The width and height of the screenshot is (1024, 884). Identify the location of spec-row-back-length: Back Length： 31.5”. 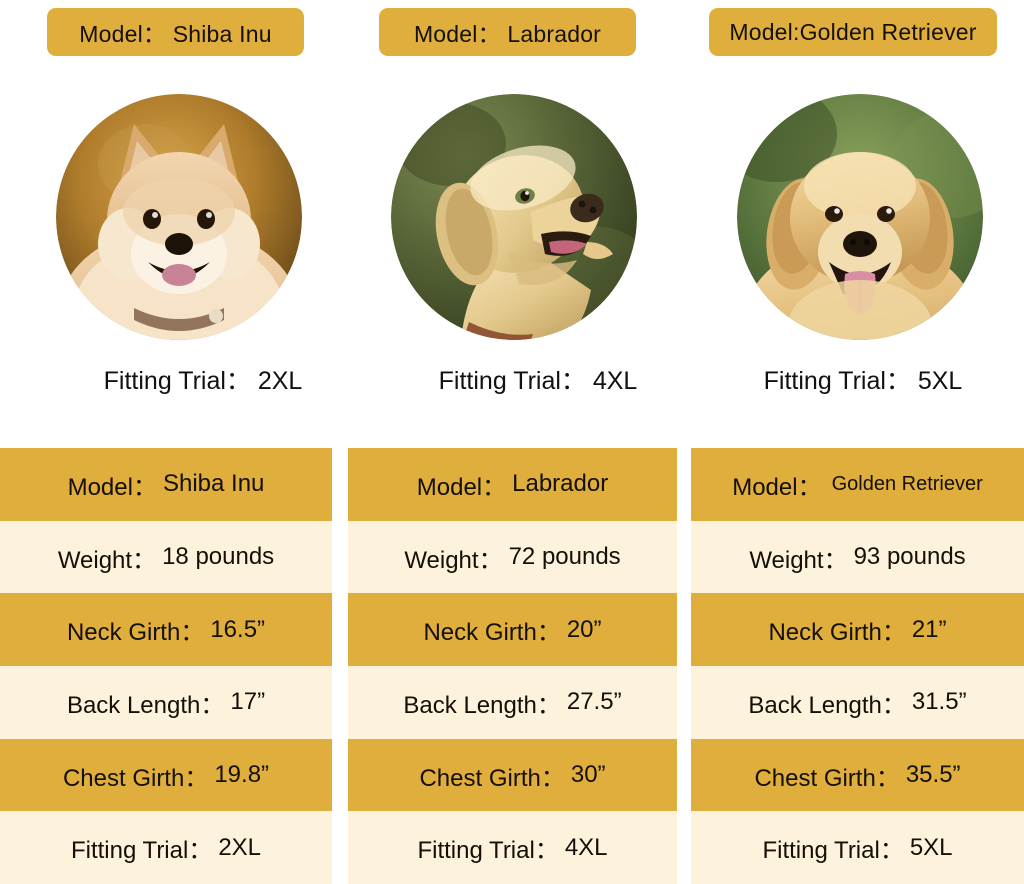
(857, 702).